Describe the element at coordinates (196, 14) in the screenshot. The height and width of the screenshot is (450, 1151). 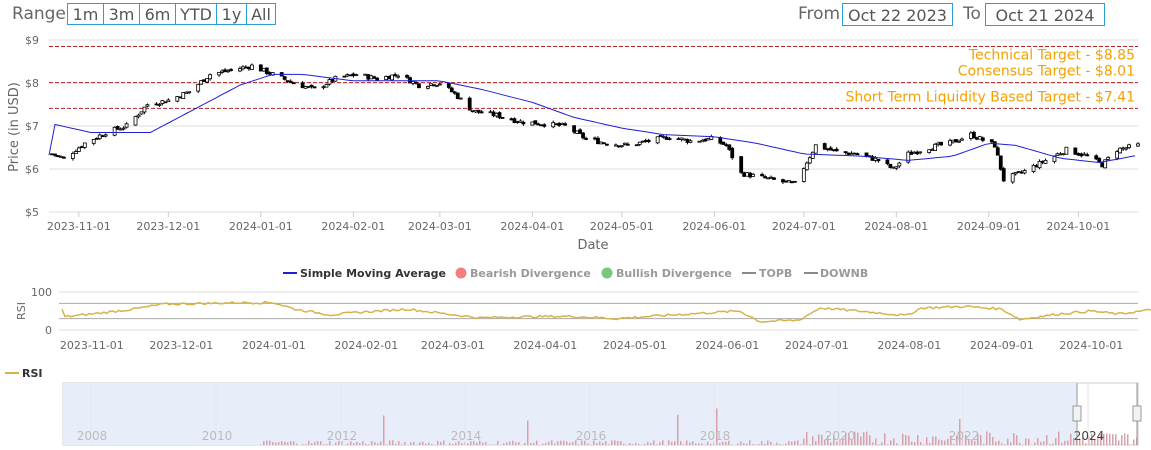
I see `range-button-ytd: YTD` at that location.